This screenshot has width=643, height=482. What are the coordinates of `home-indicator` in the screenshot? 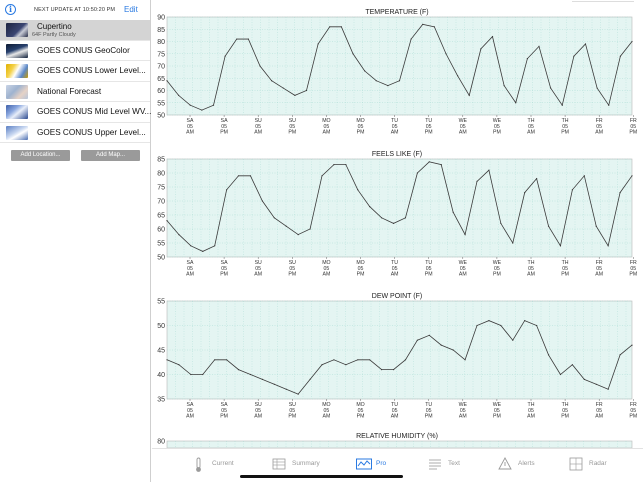 It's located at (321, 476).